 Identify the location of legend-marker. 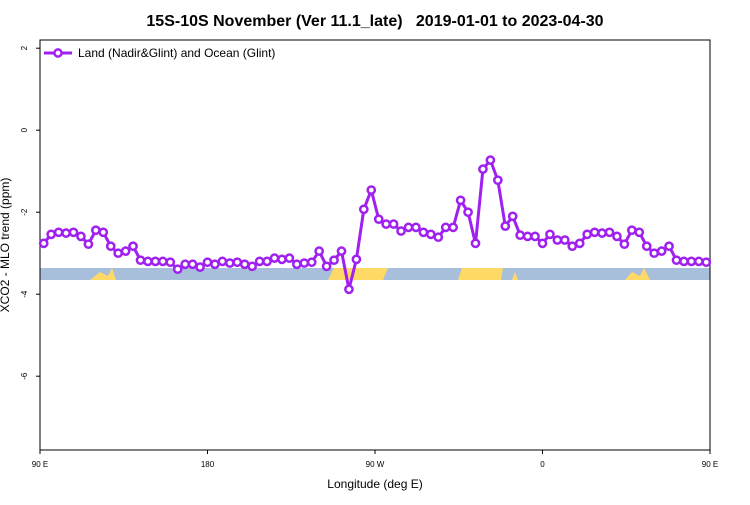
(58, 53).